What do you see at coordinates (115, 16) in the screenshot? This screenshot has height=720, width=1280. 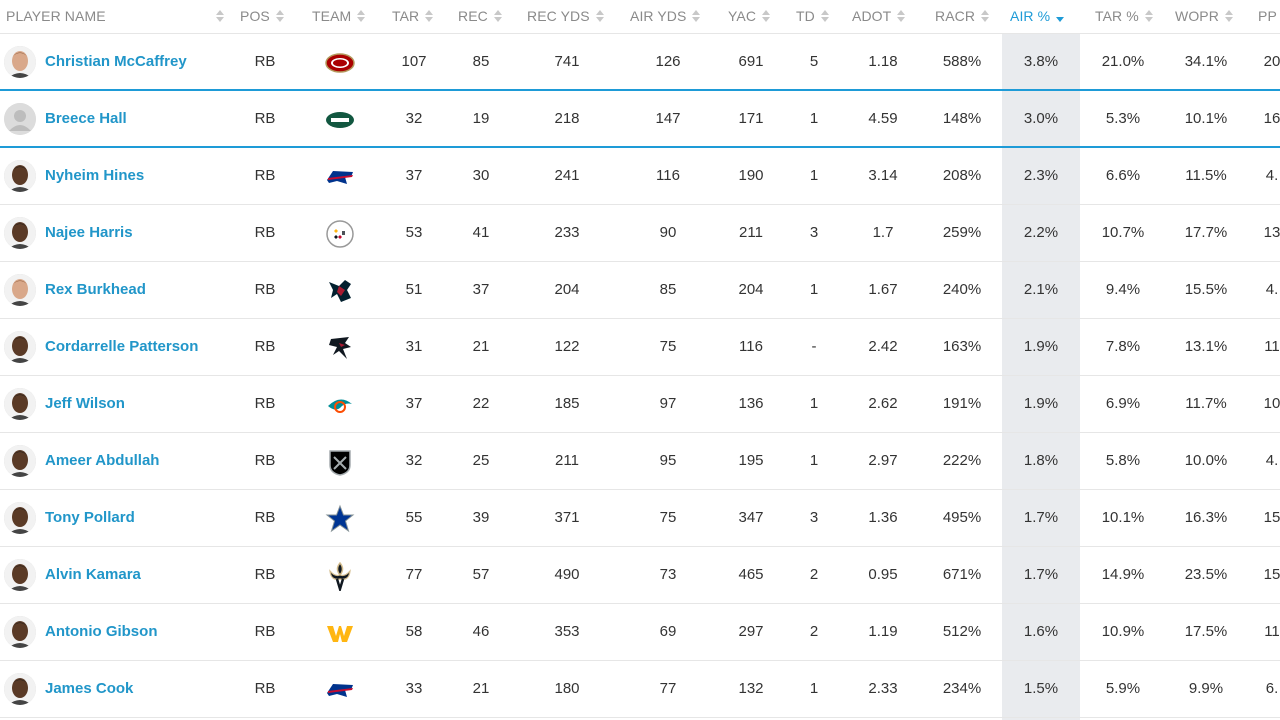 I see `header-name: PLAYER NAME` at bounding box center [115, 16].